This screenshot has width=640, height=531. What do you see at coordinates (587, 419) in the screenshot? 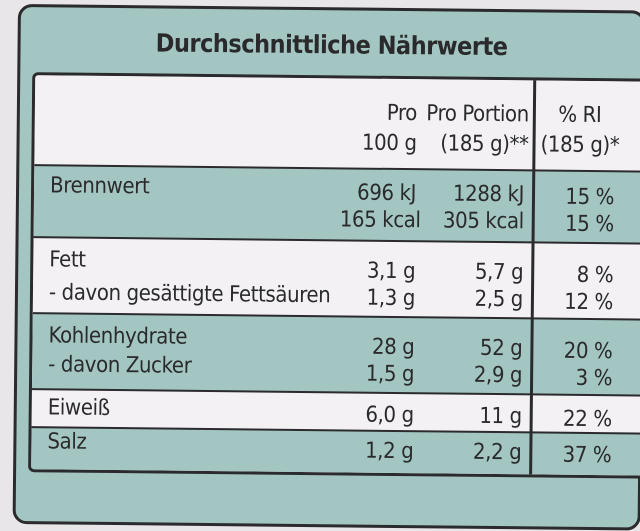
I see `row-ri: 22 %` at bounding box center [587, 419].